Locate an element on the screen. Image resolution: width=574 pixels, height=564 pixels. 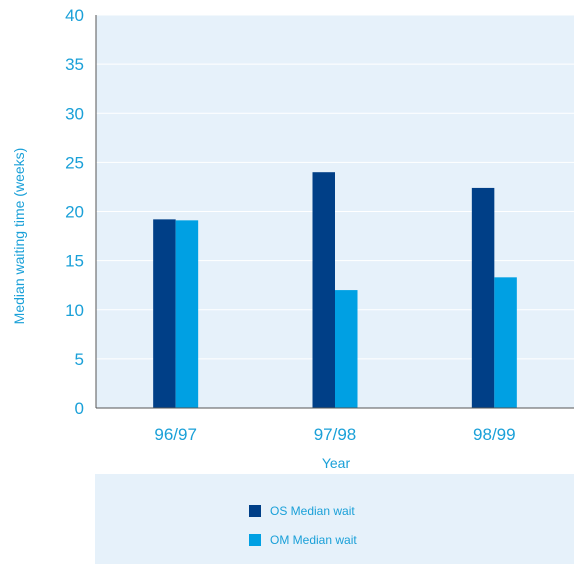
y-tick-label: 35 is located at coordinates (74, 64).